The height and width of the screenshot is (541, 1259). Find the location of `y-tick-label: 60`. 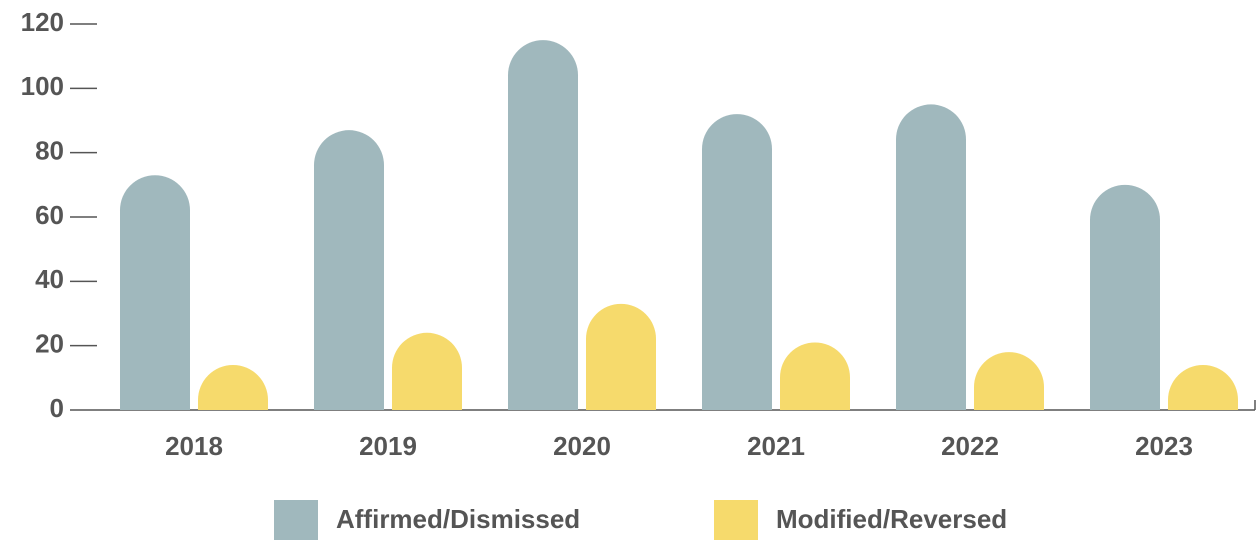

y-tick-label: 60 is located at coordinates (49, 215).